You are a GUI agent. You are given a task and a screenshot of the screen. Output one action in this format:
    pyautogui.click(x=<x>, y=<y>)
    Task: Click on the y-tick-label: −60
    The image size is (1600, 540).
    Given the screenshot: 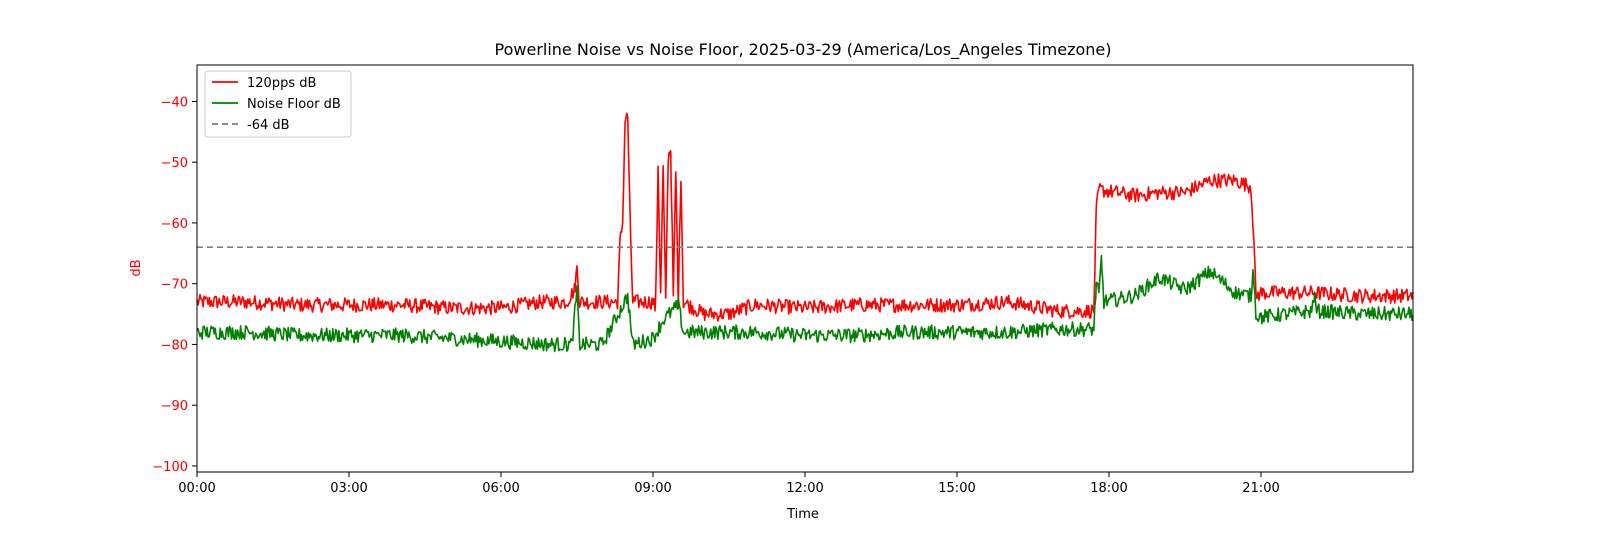 What is the action you would take?
    pyautogui.click(x=174, y=224)
    